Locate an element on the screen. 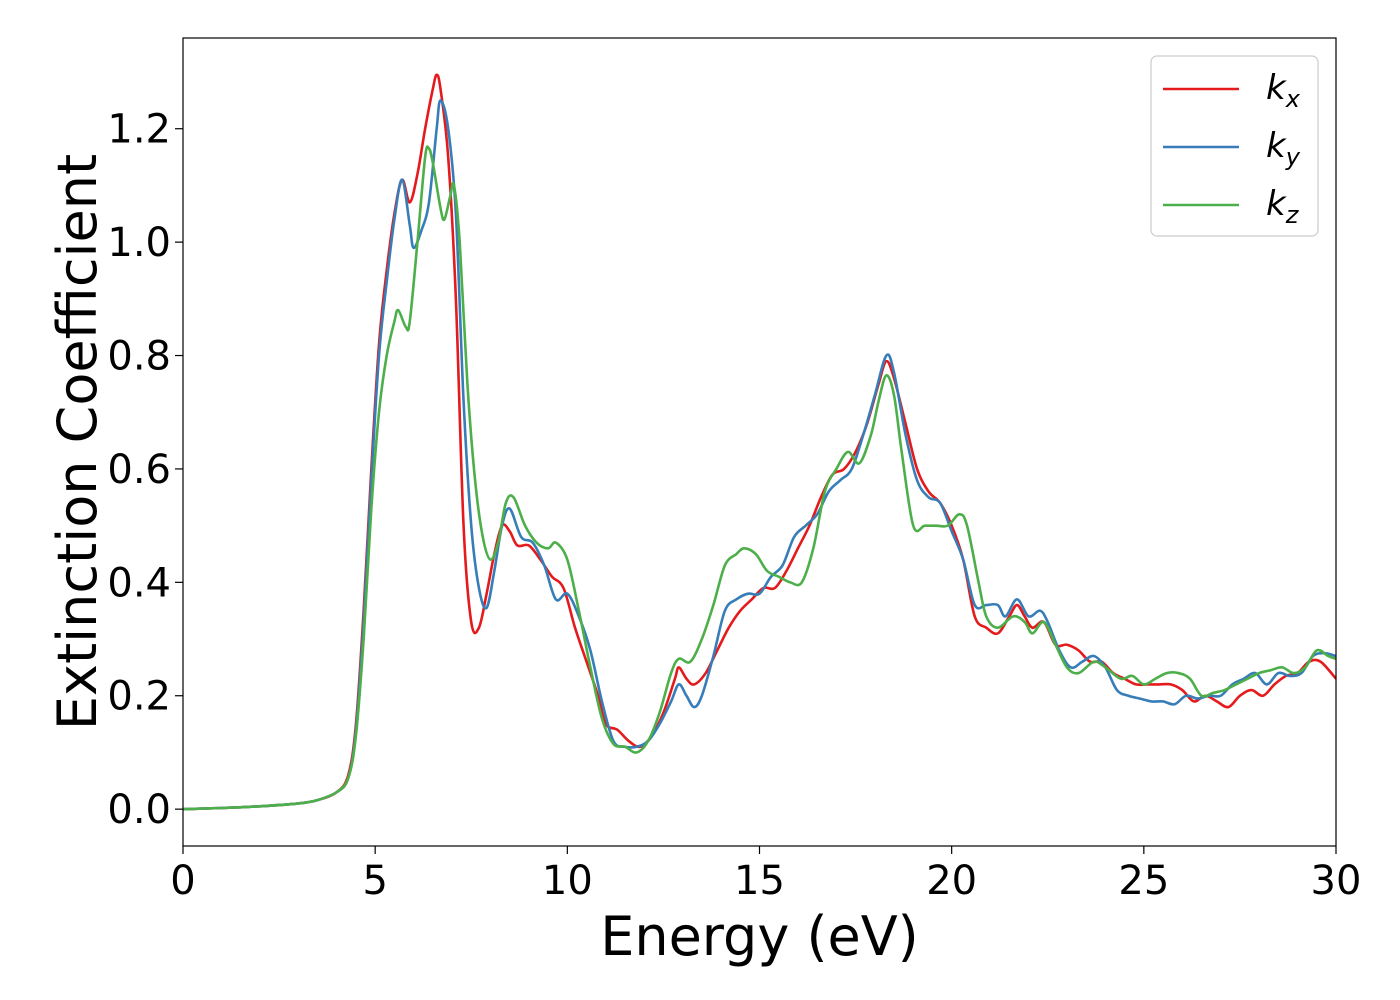 This screenshot has height=1000, width=1400. y-axis: 0.0 0.2 0.4 0.6 0.8 1.0 1.2 is located at coordinates (145, 470).